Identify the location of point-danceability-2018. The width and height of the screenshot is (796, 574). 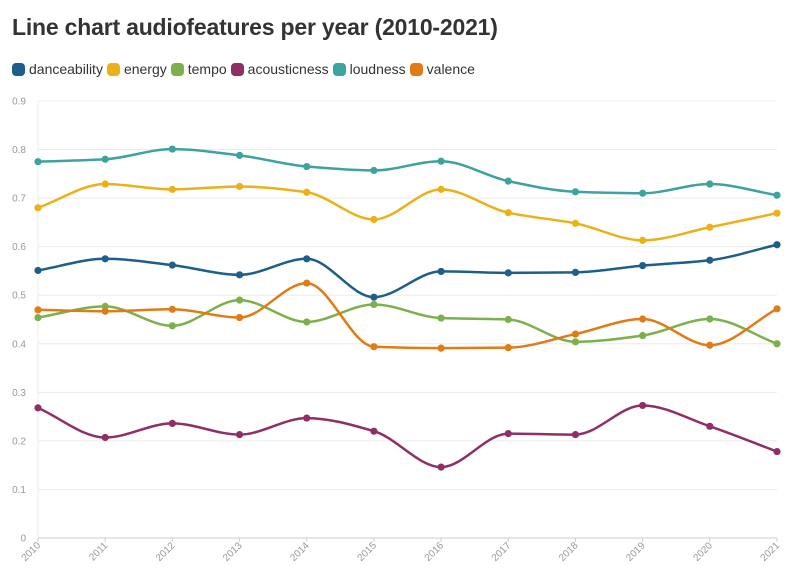
(575, 272).